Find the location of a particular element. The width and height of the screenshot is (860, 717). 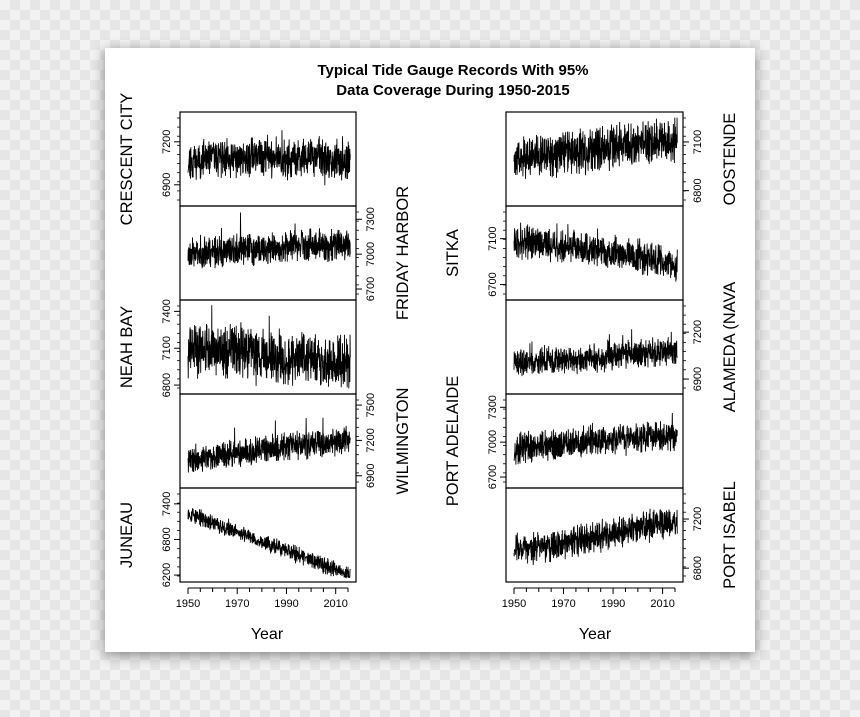

panel-name-label: PORT ISABEL is located at coordinates (730, 535).